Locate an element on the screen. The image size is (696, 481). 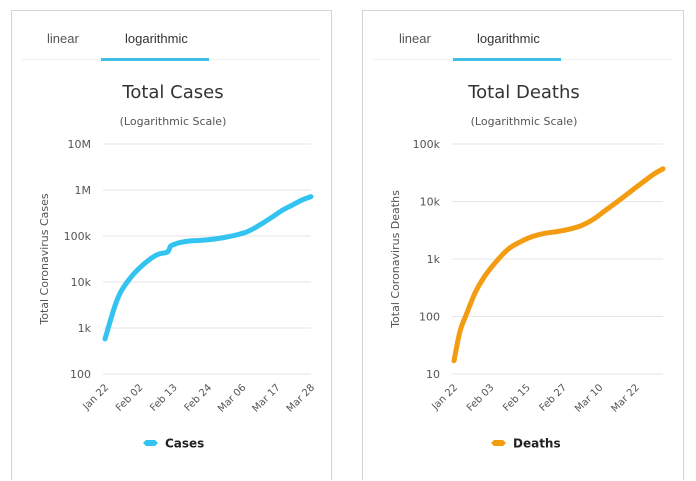
x-tick-label: Feb 13 is located at coordinates (164, 398).